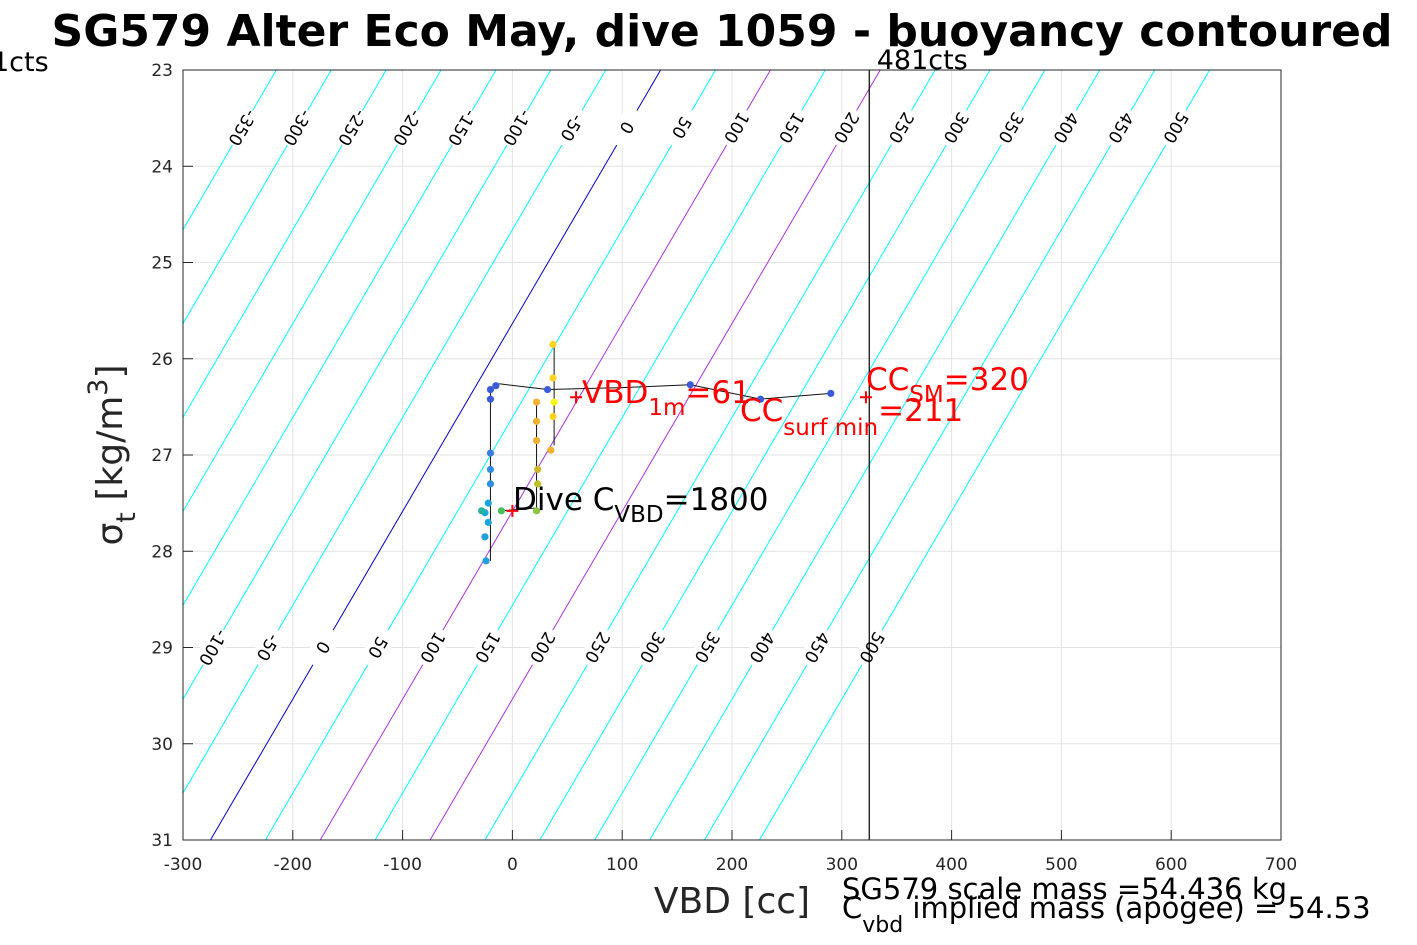 This screenshot has width=1417, height=945. I want to click on x-tick-label: 500, so click(1061, 865).